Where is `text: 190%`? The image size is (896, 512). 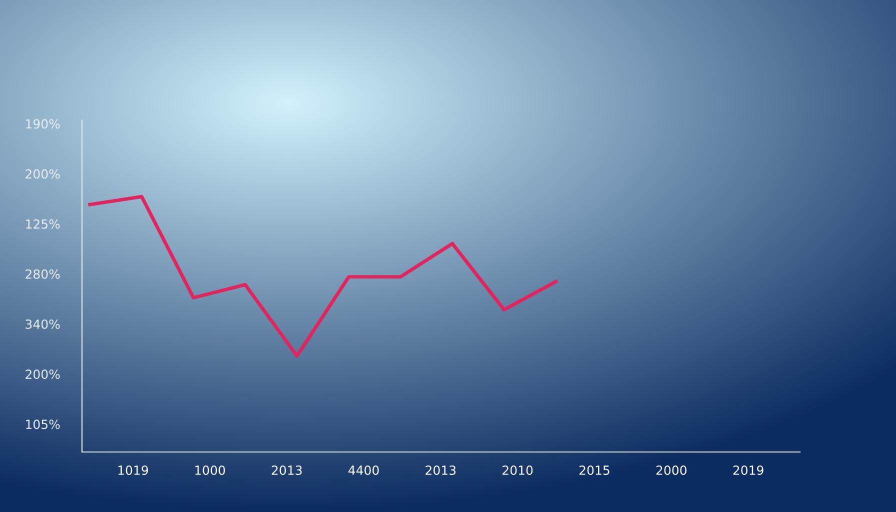
text: 190% is located at coordinates (43, 124).